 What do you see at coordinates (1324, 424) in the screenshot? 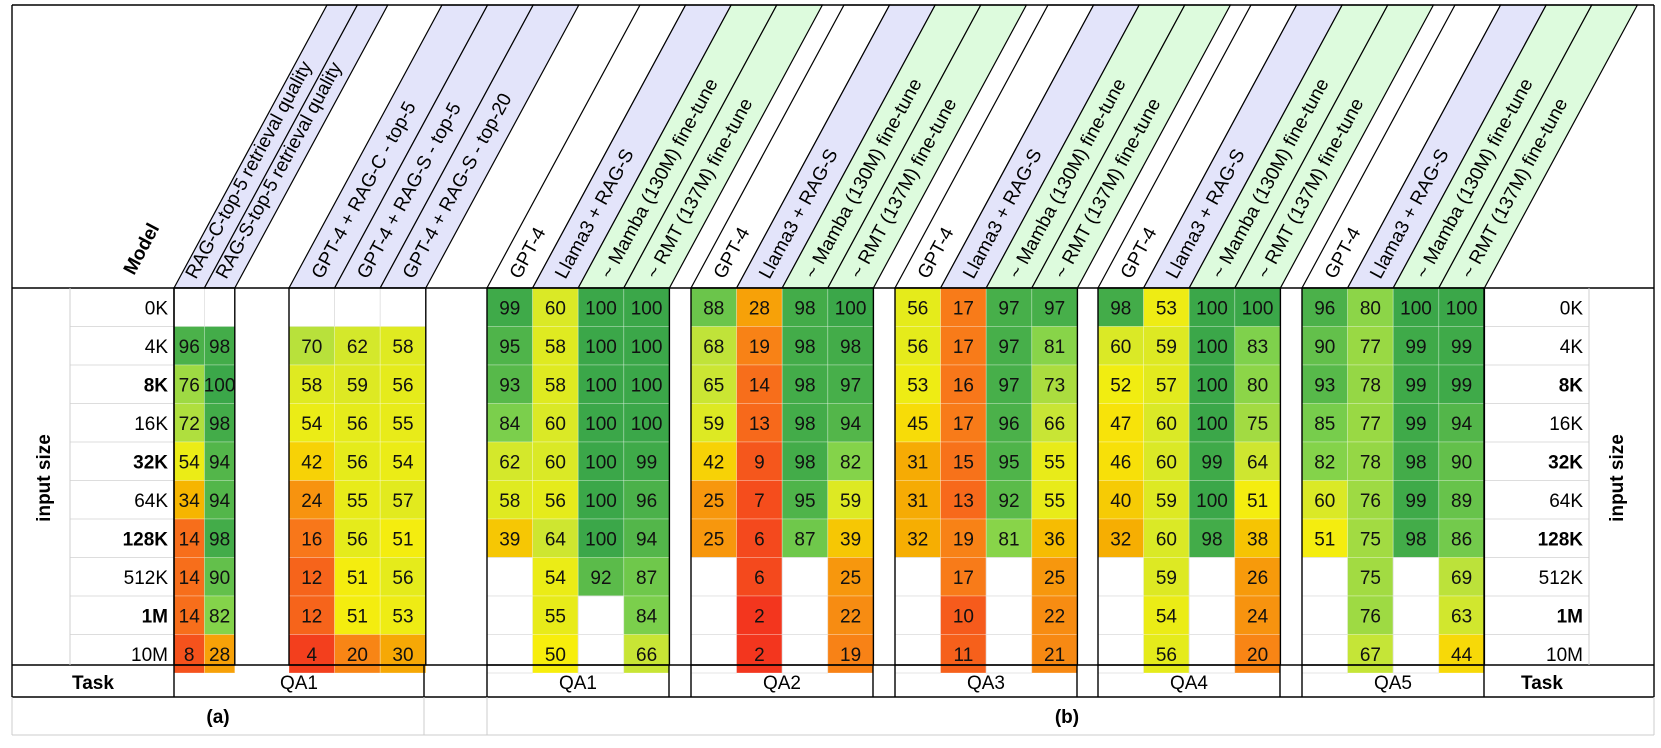
I see `cell-value: 85` at bounding box center [1324, 424].